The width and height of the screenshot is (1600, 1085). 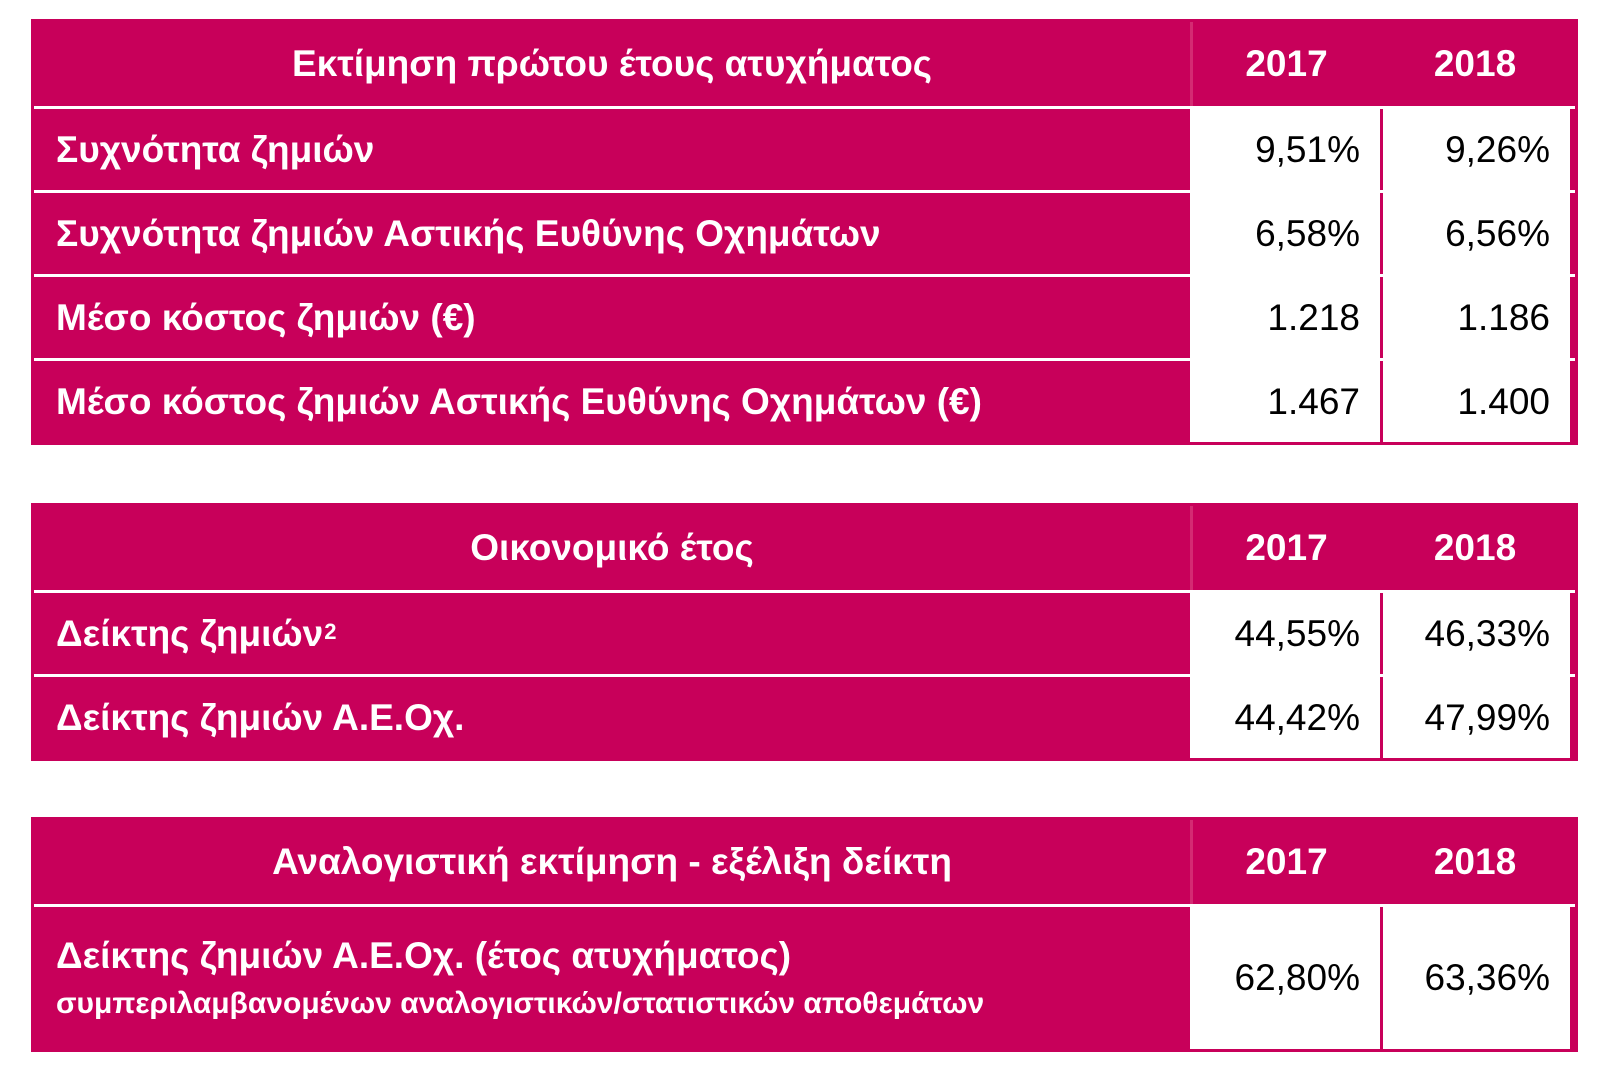 I want to click on table-title: Εκτίμηση πρώτου έτους ατυχήματος, so click(x=612, y=64).